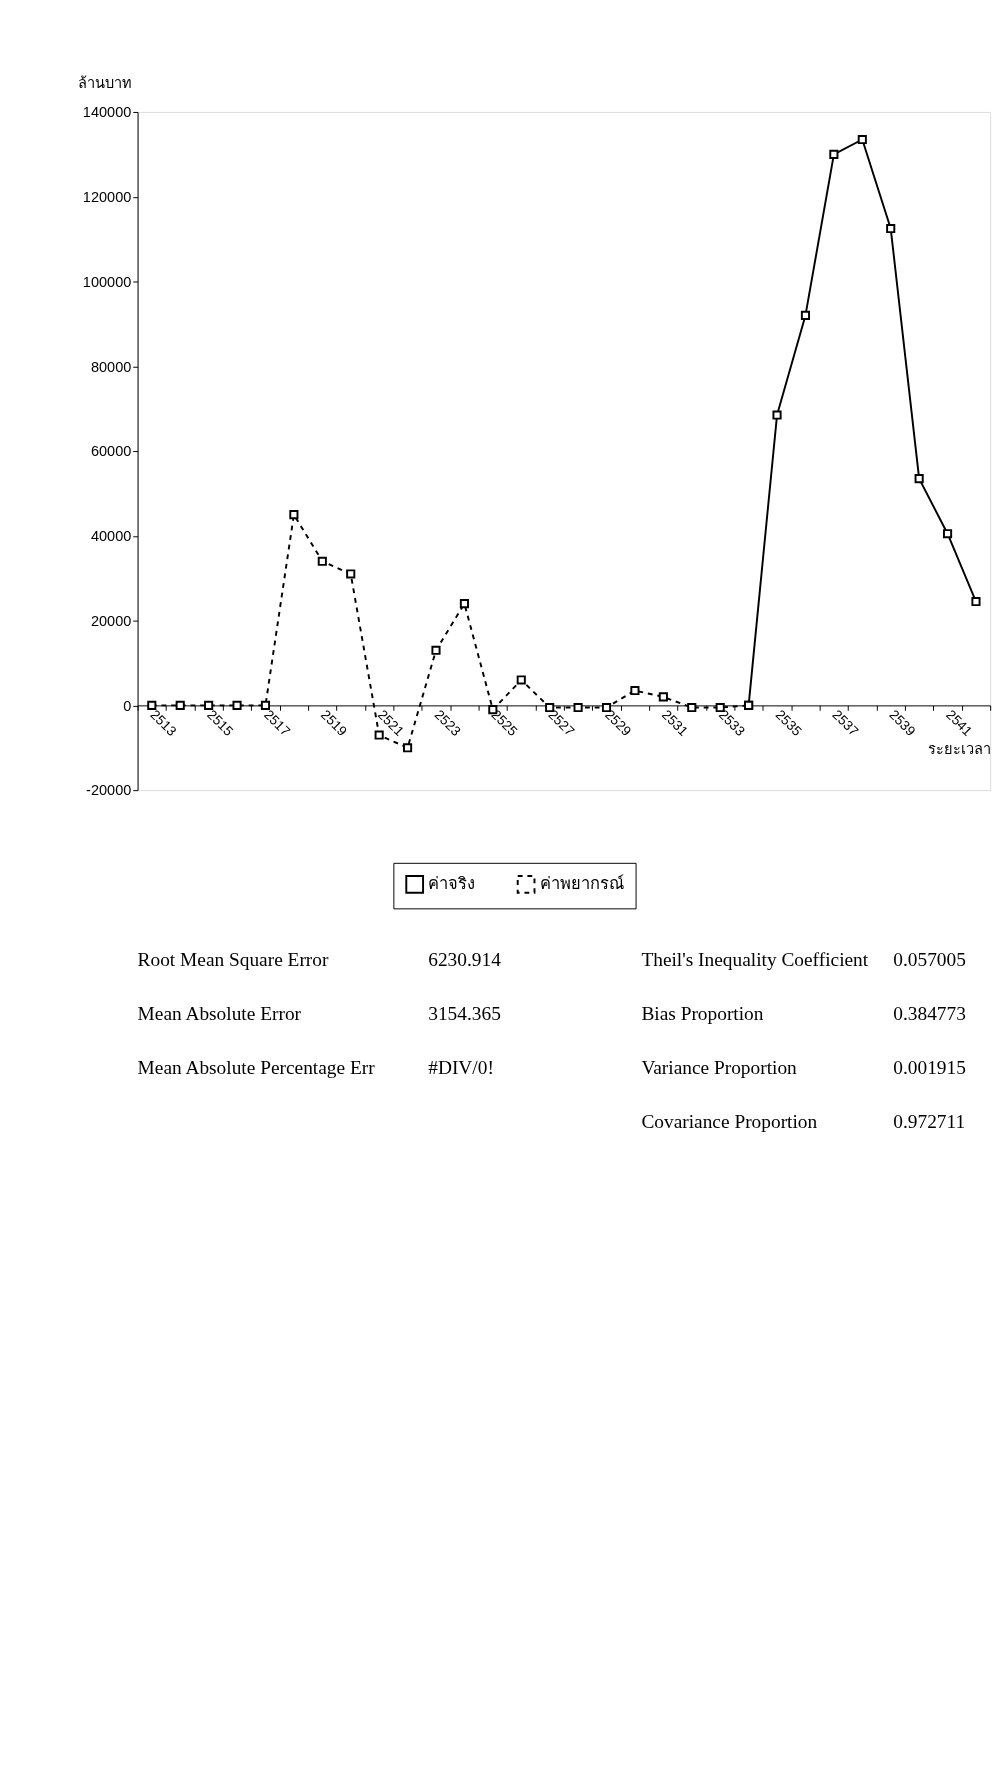 The image size is (996, 1789). What do you see at coordinates (959, 749) in the screenshot?
I see `x-axis-title: ระยะเวลา` at bounding box center [959, 749].